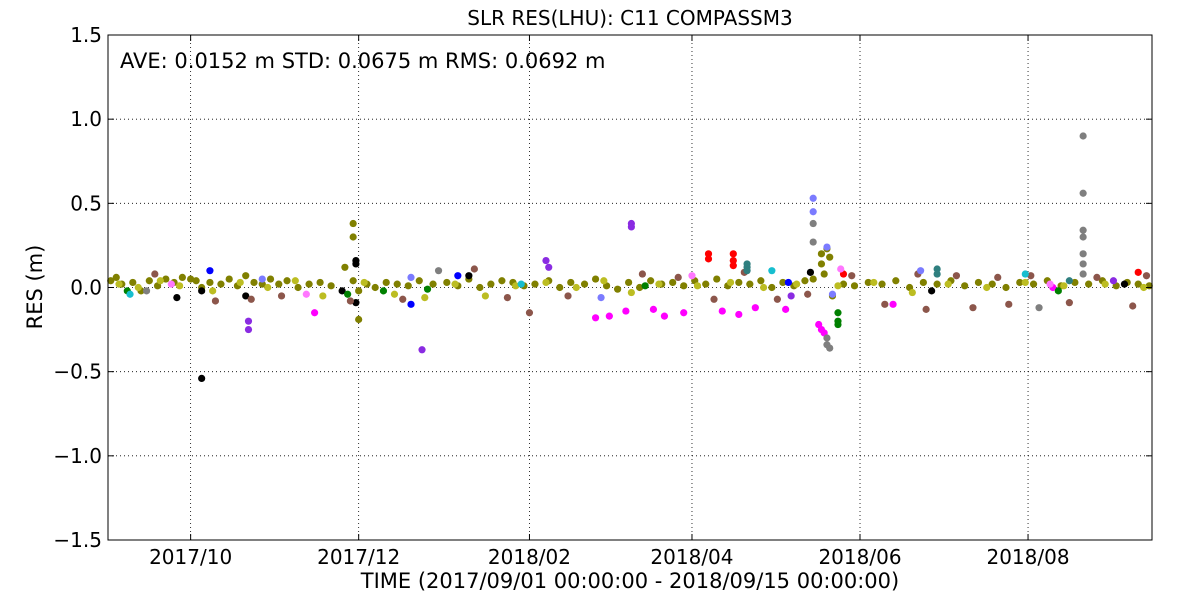 The height and width of the screenshot is (600, 1200). What do you see at coordinates (1027, 557) in the screenshot?
I see `x-tick-label: 2018/08` at bounding box center [1027, 557].